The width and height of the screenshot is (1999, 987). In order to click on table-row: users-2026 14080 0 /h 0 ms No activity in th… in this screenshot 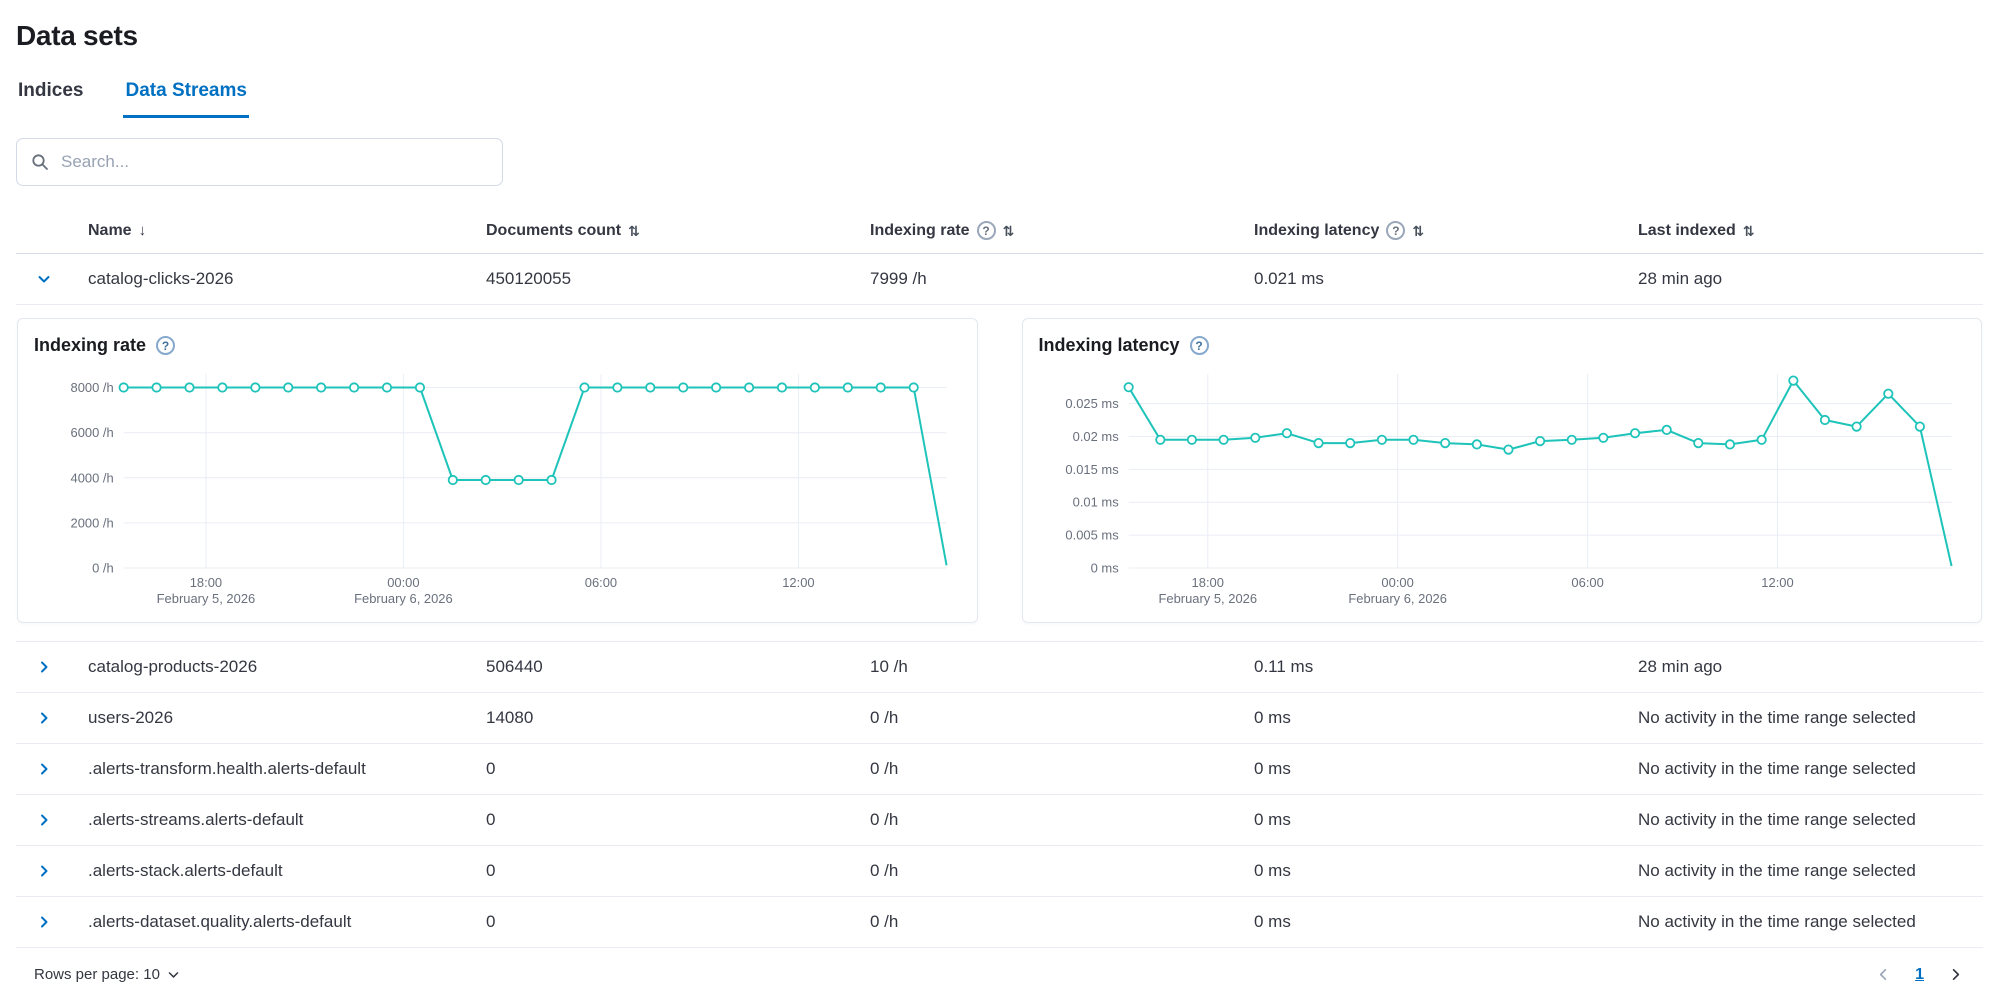, I will do `click(999, 718)`.